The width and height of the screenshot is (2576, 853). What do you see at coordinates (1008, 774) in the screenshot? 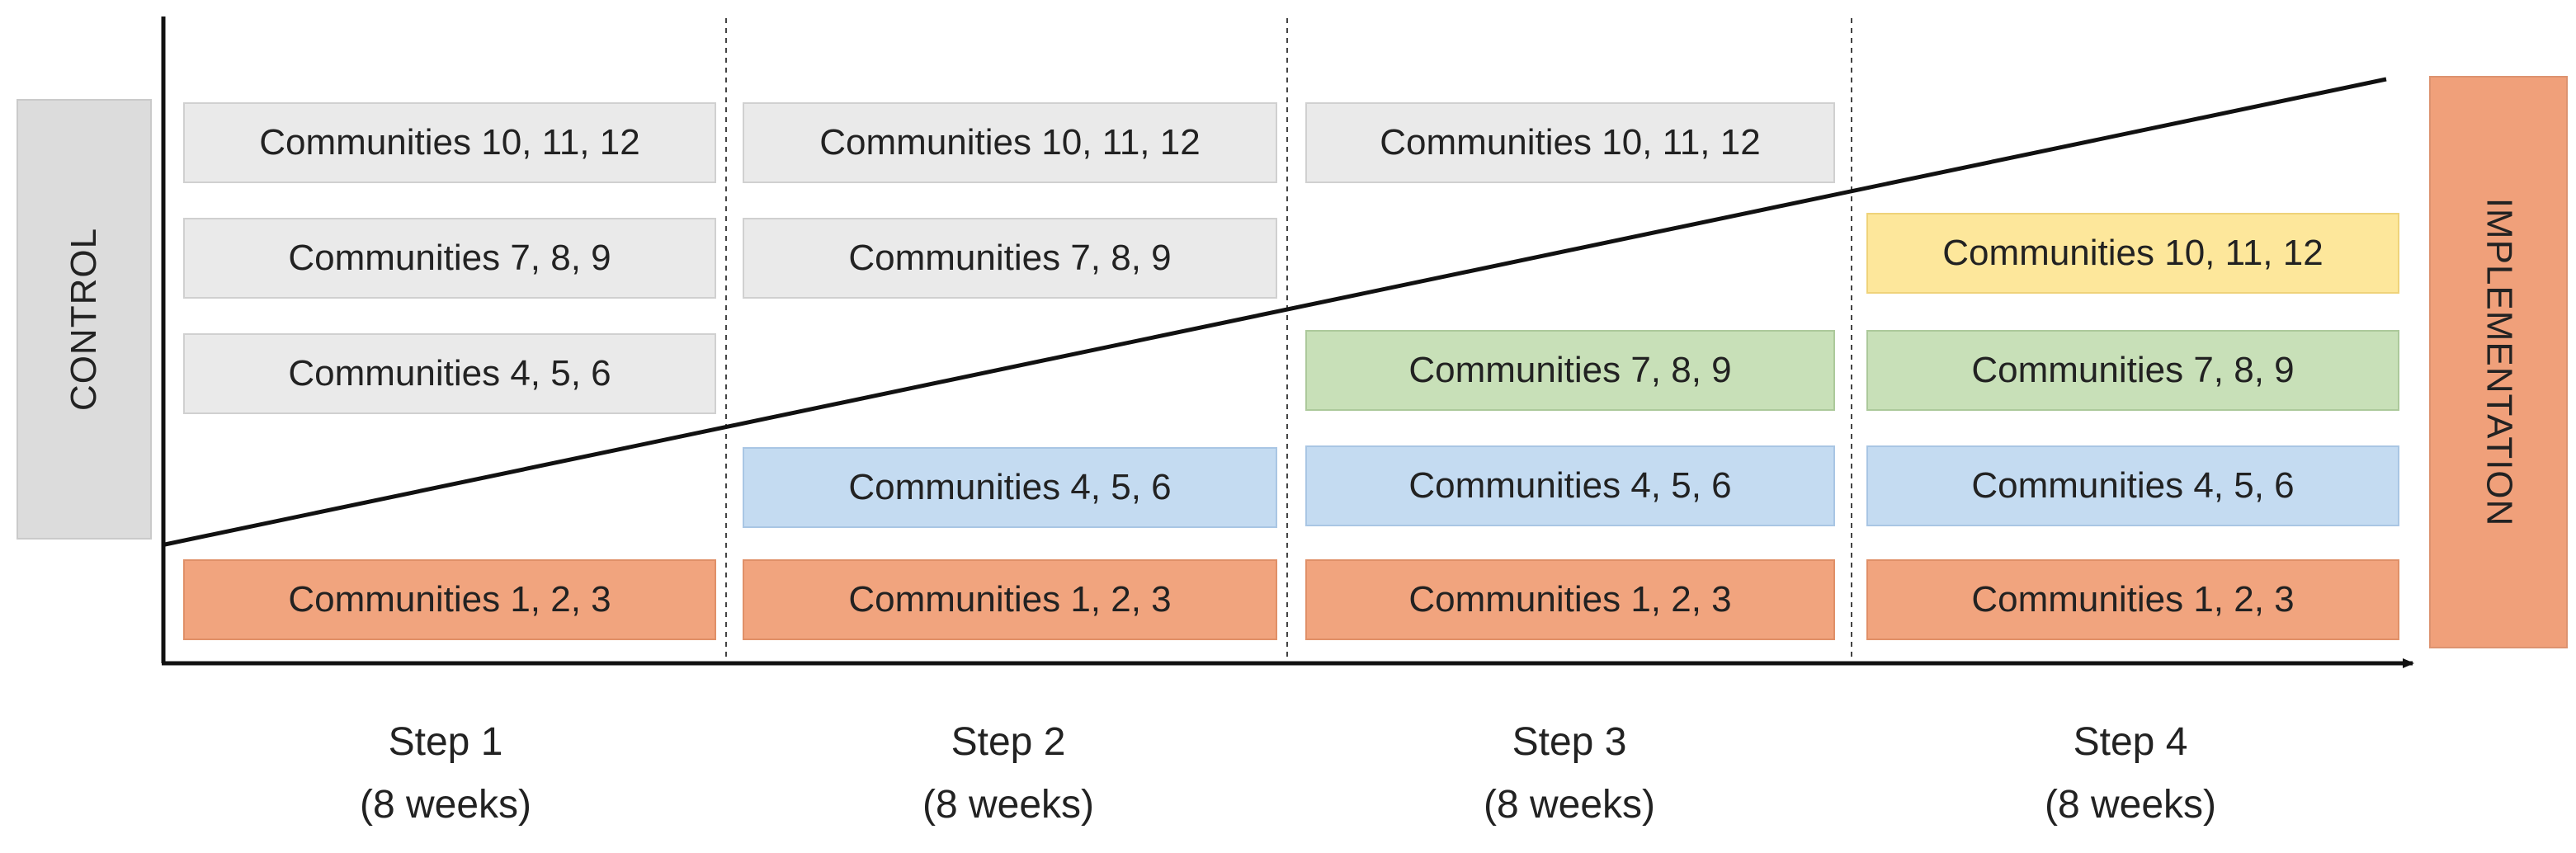
I see `step-label-2: Step 2 (8 weeks)` at bounding box center [1008, 774].